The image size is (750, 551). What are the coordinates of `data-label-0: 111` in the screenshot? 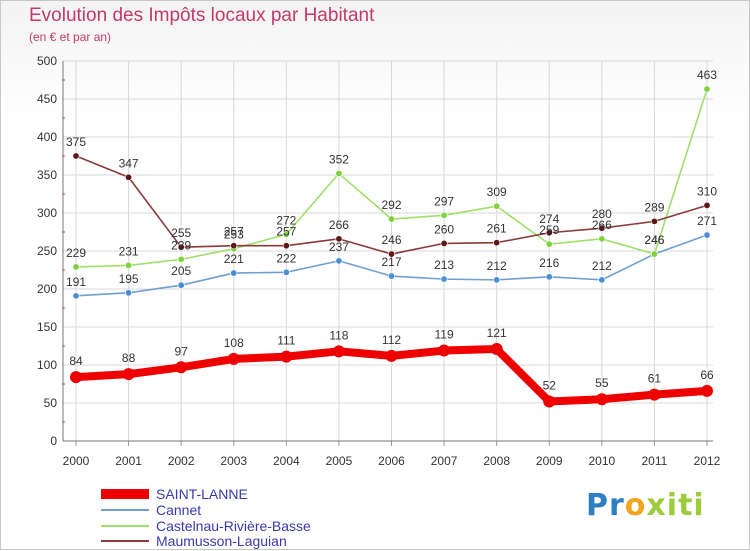 It's located at (286, 341).